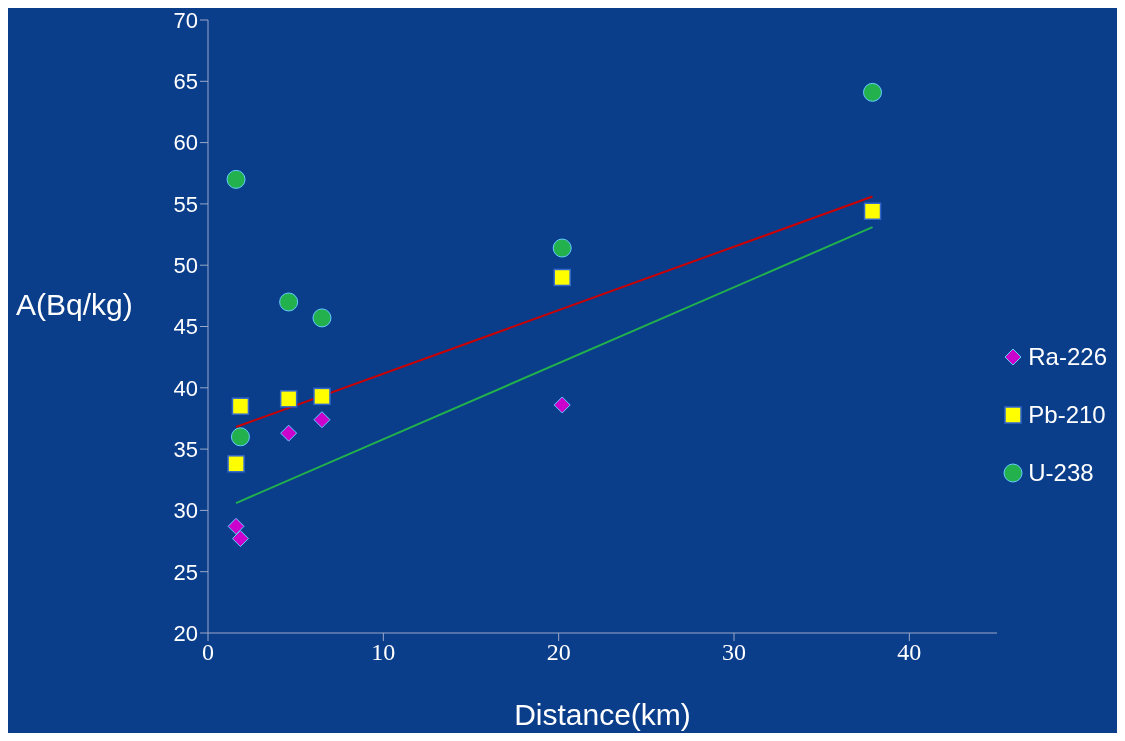 This screenshot has width=1125, height=741. Describe the element at coordinates (185, 204) in the screenshot. I see `y-tick-label: 55` at that location.